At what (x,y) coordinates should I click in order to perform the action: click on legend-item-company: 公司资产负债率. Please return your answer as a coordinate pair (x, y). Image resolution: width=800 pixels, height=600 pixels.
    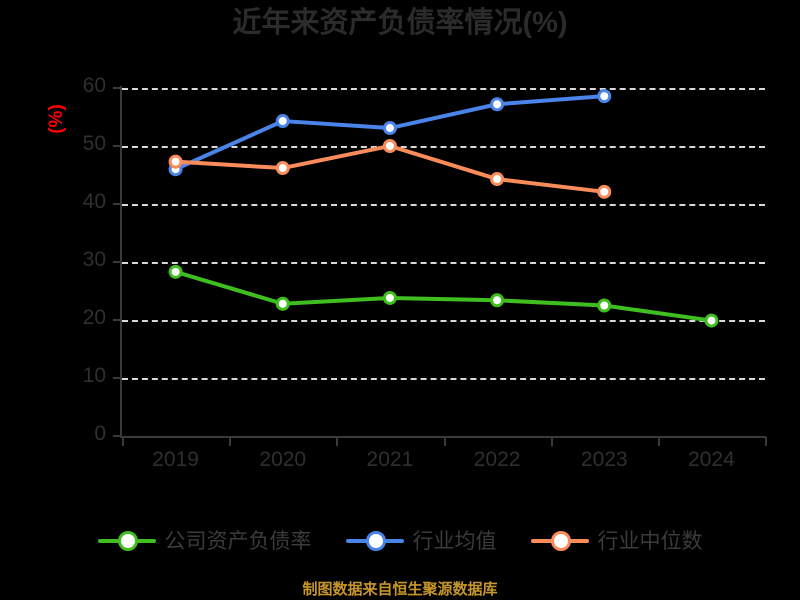
    Looking at the image, I should click on (204, 540).